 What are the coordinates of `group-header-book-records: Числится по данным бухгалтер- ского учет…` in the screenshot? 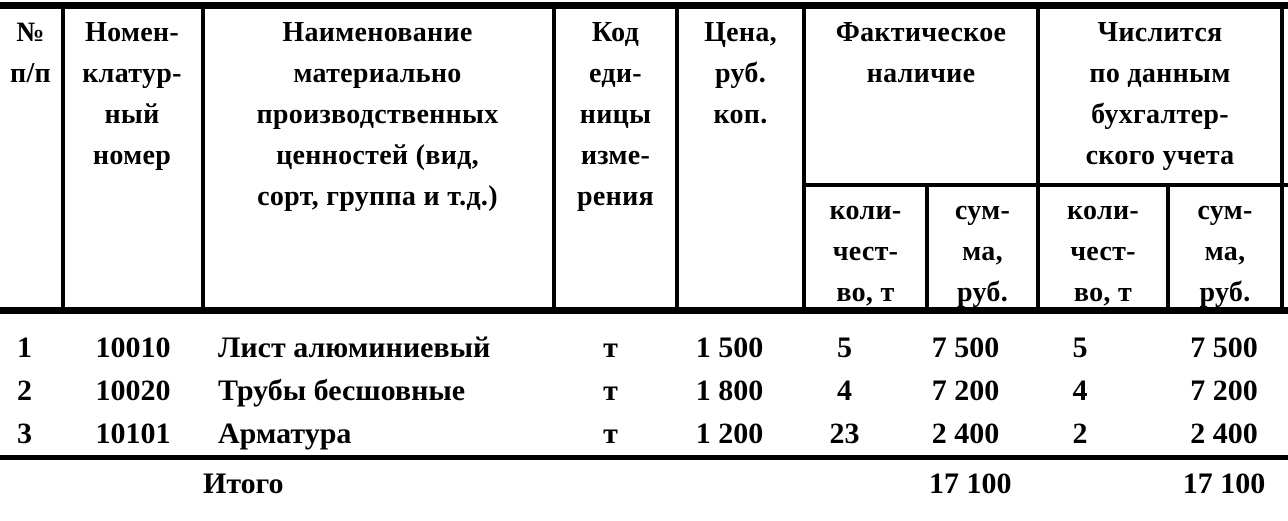 It's located at (1160, 94).